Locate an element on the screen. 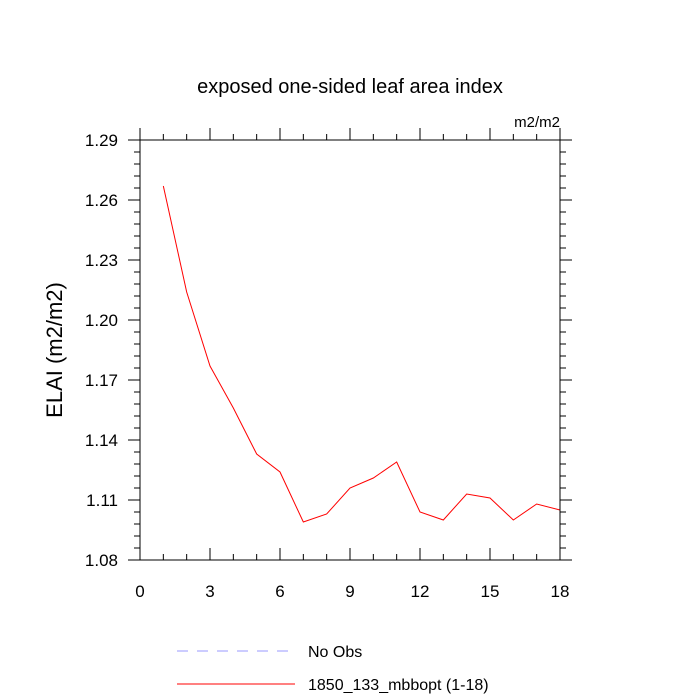  y-tick-label: 1.17 is located at coordinates (101, 380).